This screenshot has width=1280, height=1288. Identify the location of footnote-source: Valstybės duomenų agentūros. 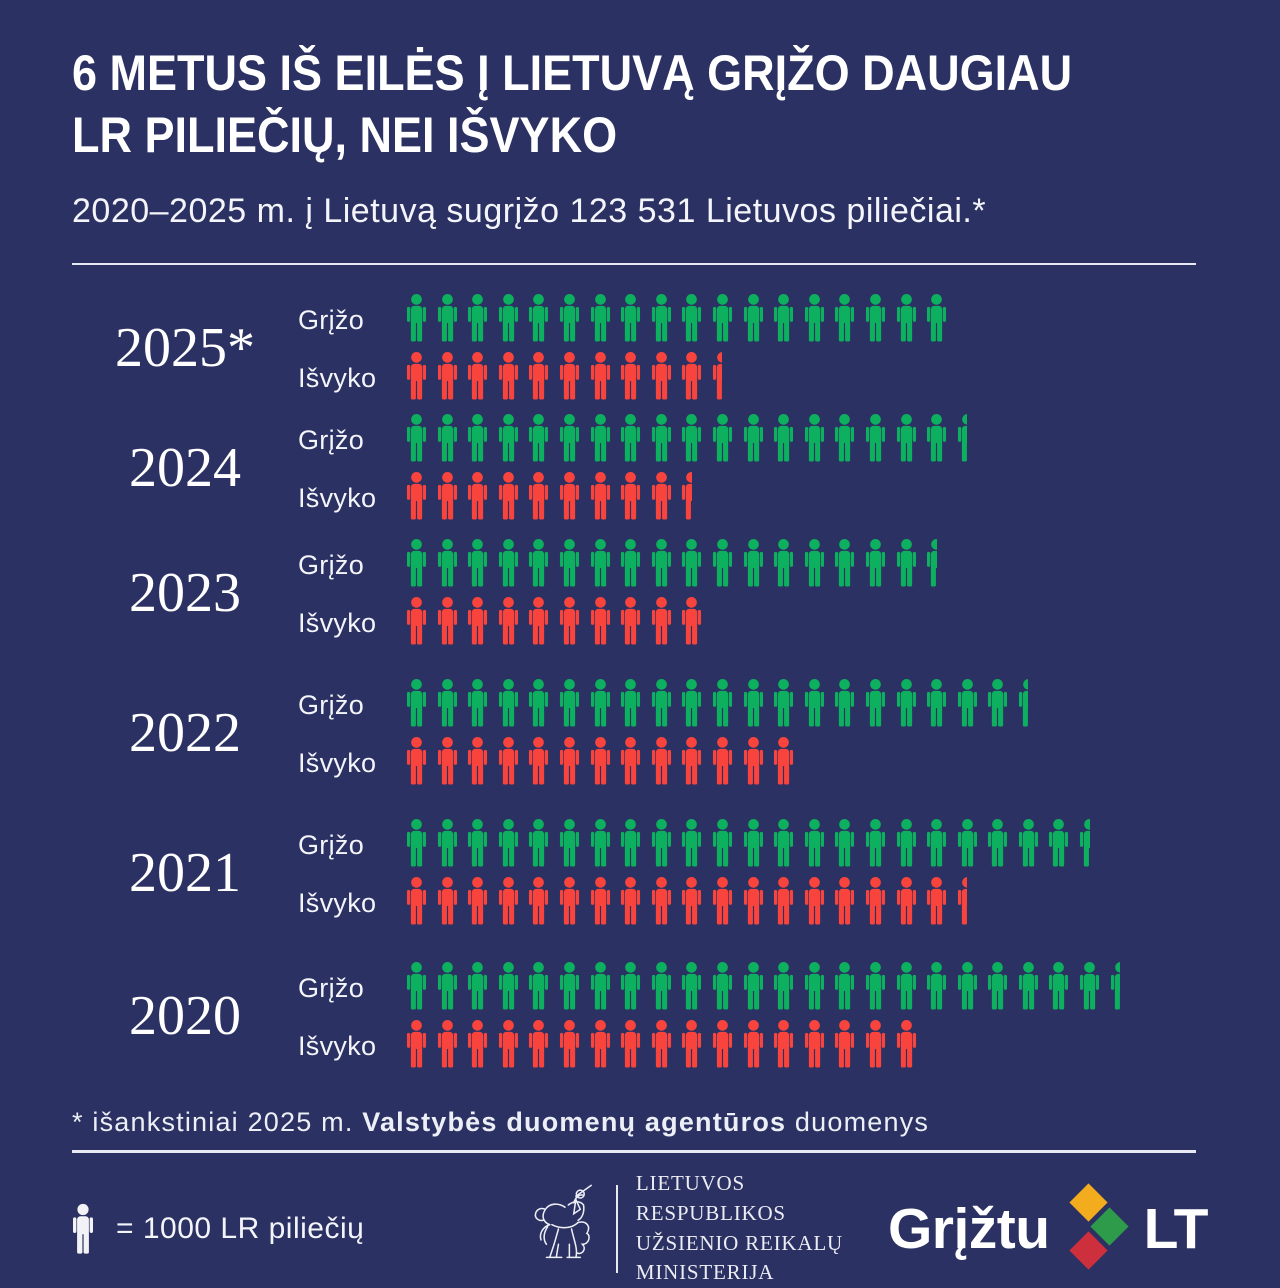
(574, 1122).